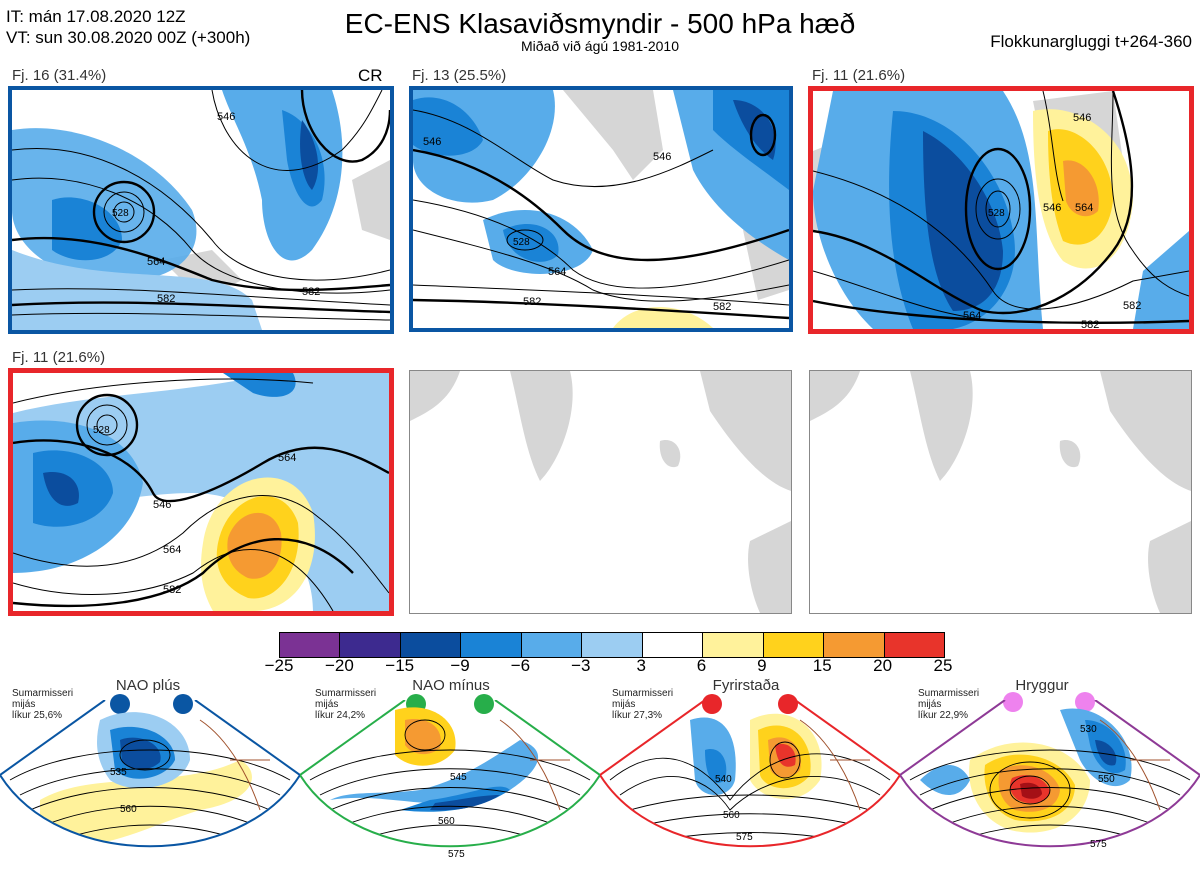 The image size is (1200, 871). I want to click on colorbar-tick-label: −9, so click(460, 665).